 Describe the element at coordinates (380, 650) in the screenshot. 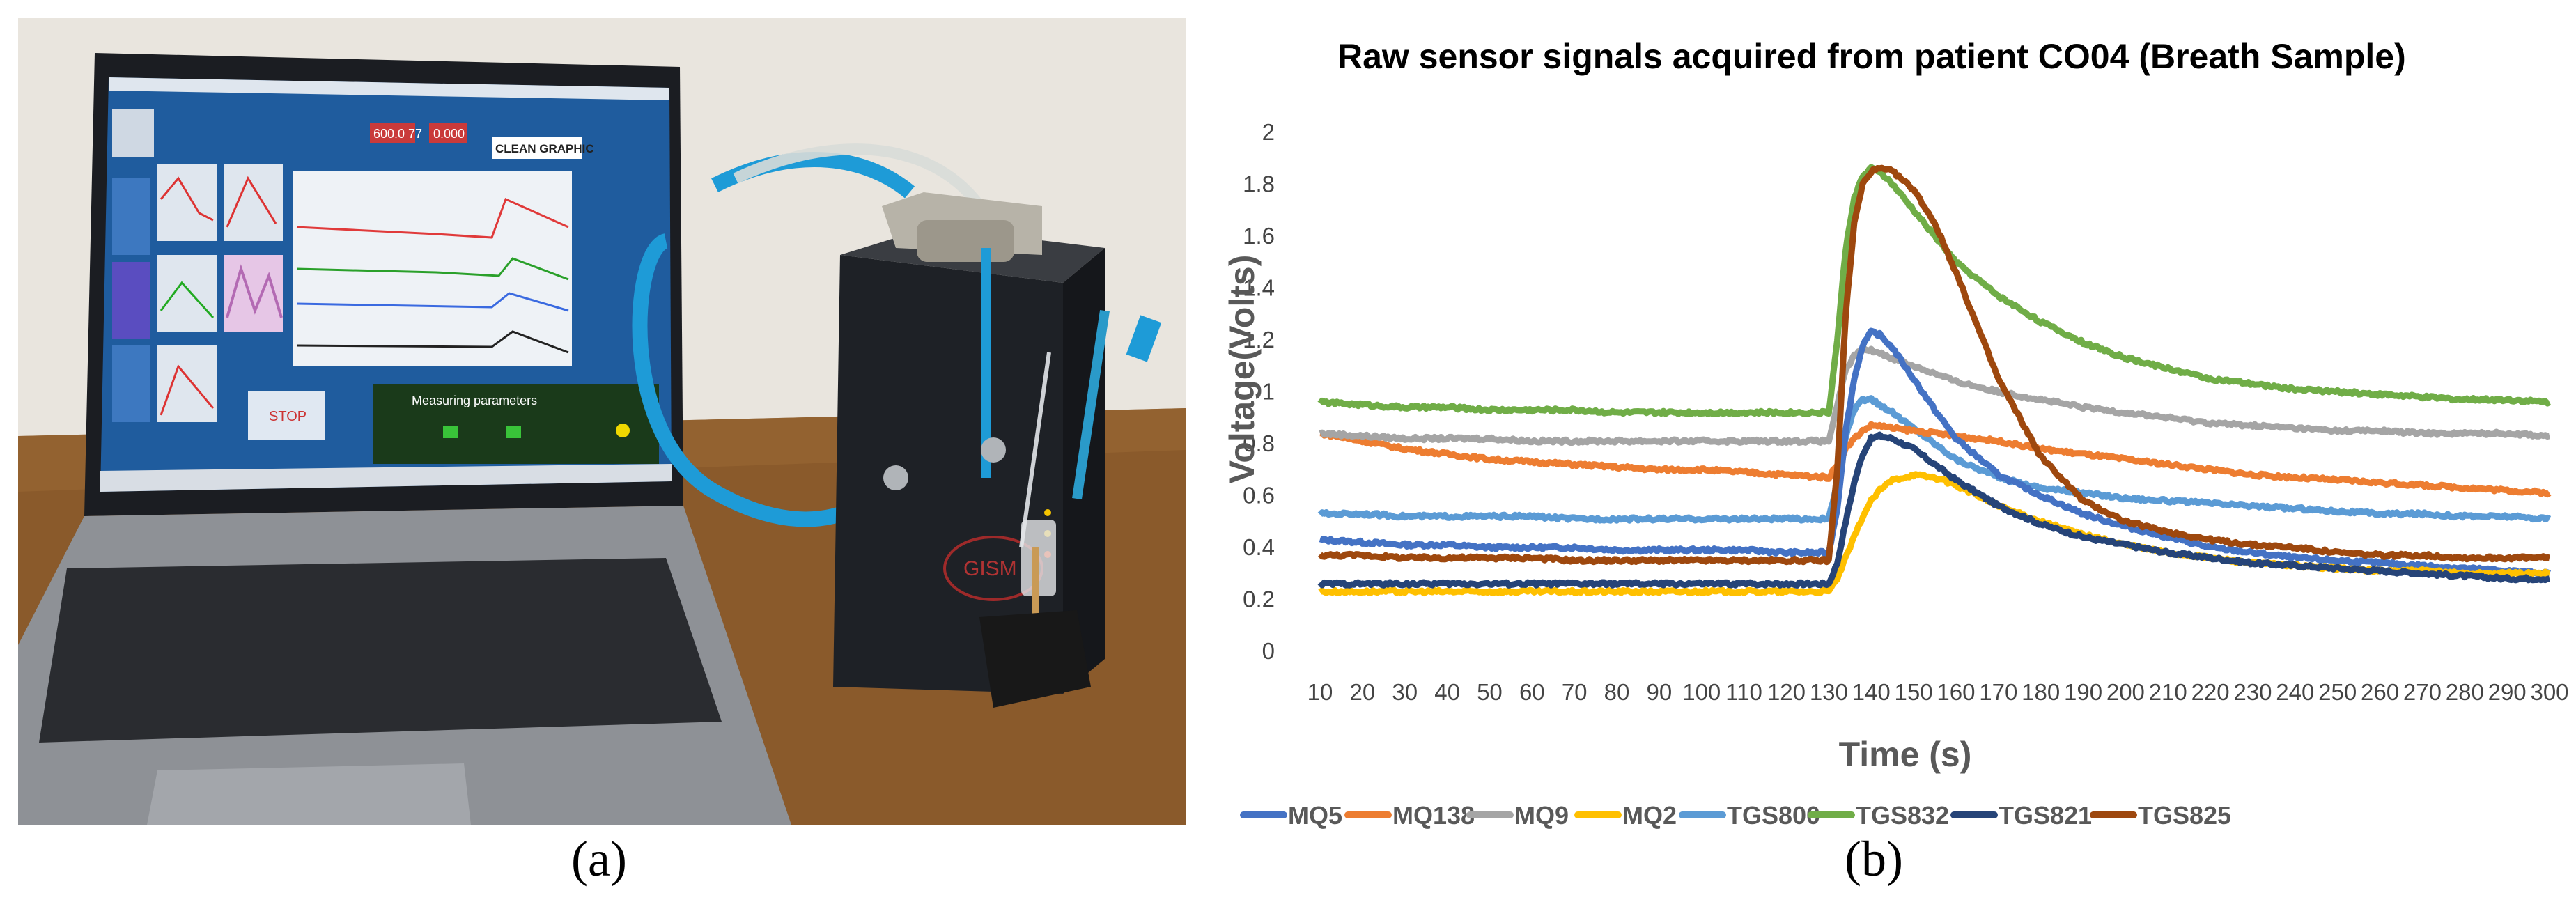

I see `keyboard` at that location.